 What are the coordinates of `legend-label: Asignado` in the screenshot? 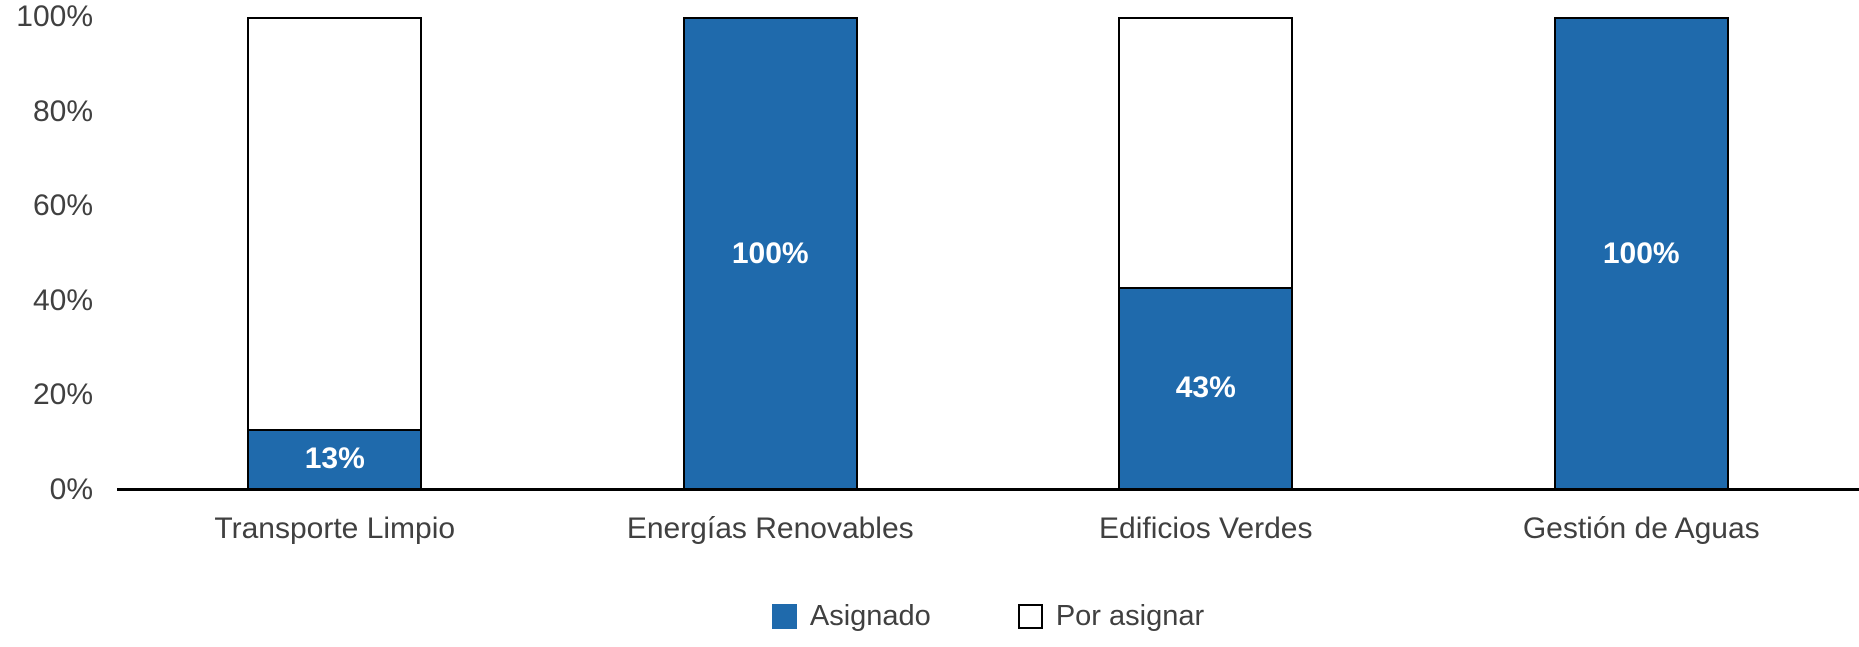 It's located at (870, 616).